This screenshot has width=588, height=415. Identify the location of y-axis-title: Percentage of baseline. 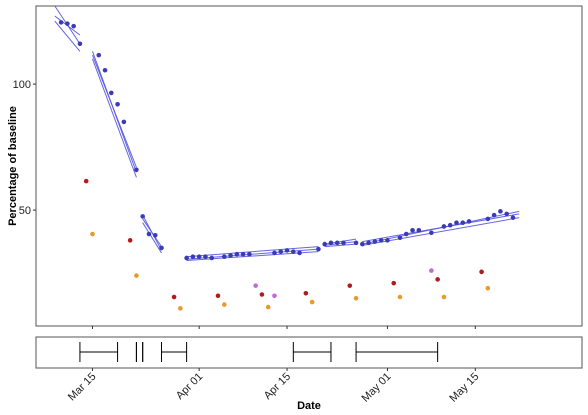
(13, 166).